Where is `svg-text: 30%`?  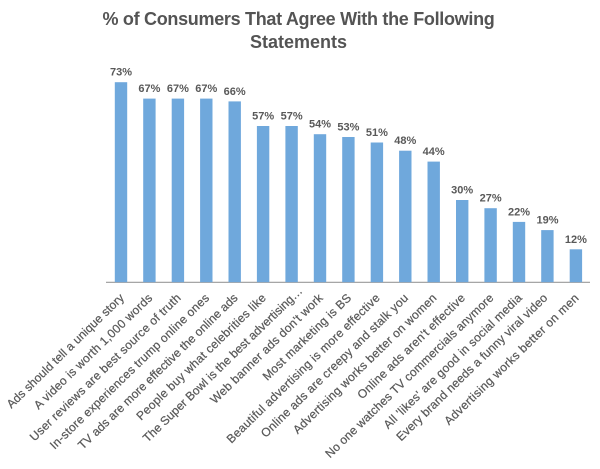 svg-text: 30% is located at coordinates (462, 191).